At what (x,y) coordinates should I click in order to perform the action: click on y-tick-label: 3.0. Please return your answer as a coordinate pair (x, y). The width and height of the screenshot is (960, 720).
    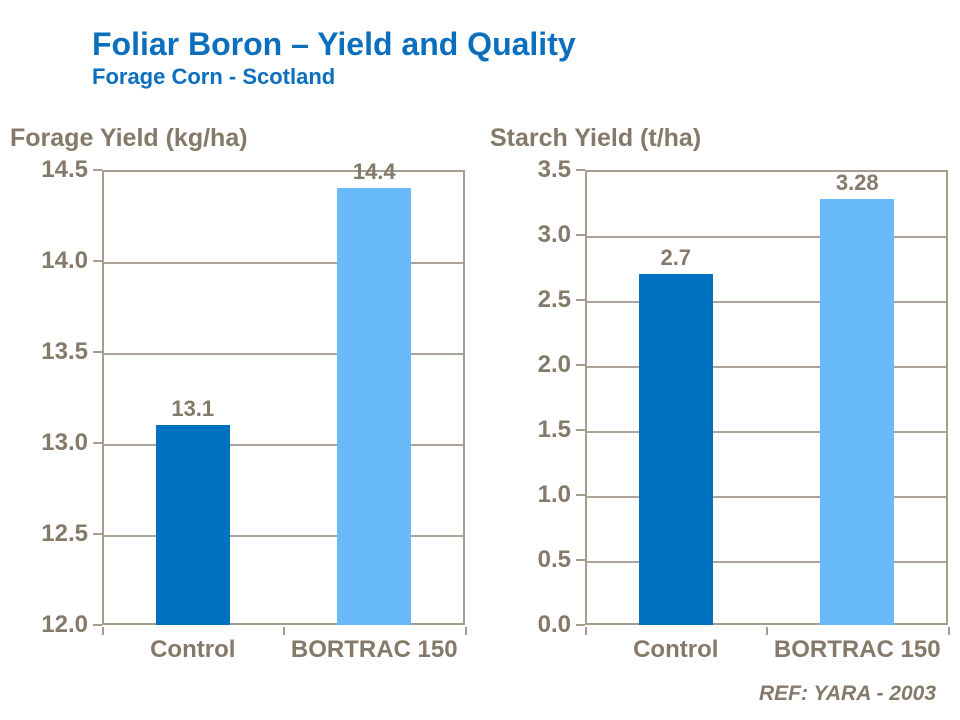
    Looking at the image, I should click on (554, 234).